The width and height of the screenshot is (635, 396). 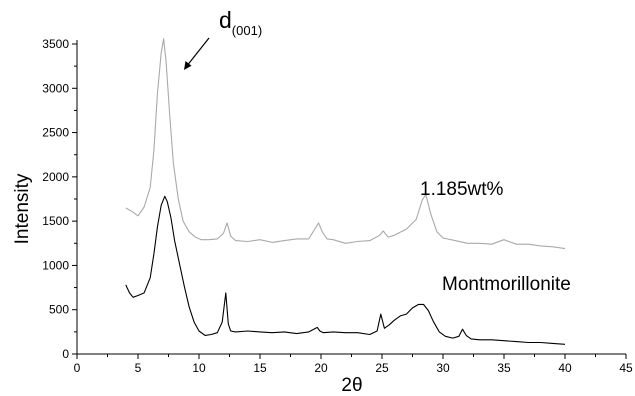 What do you see at coordinates (240, 22) in the screenshot?
I see `svg-text: d(001)` at bounding box center [240, 22].